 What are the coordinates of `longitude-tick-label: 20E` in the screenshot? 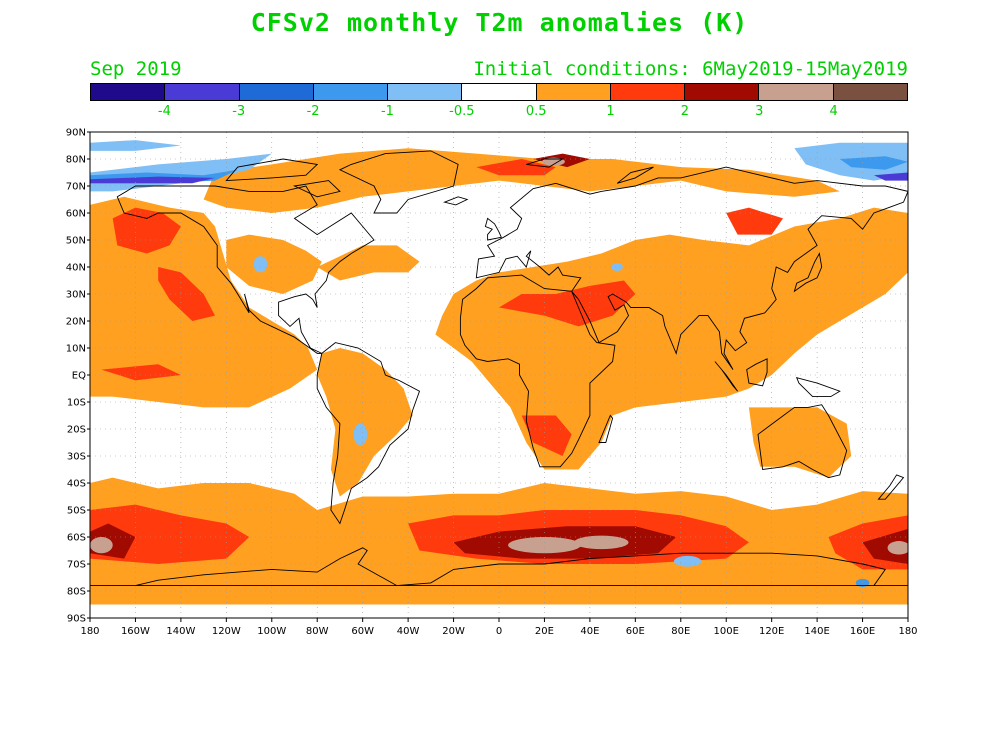 It's located at (544, 631).